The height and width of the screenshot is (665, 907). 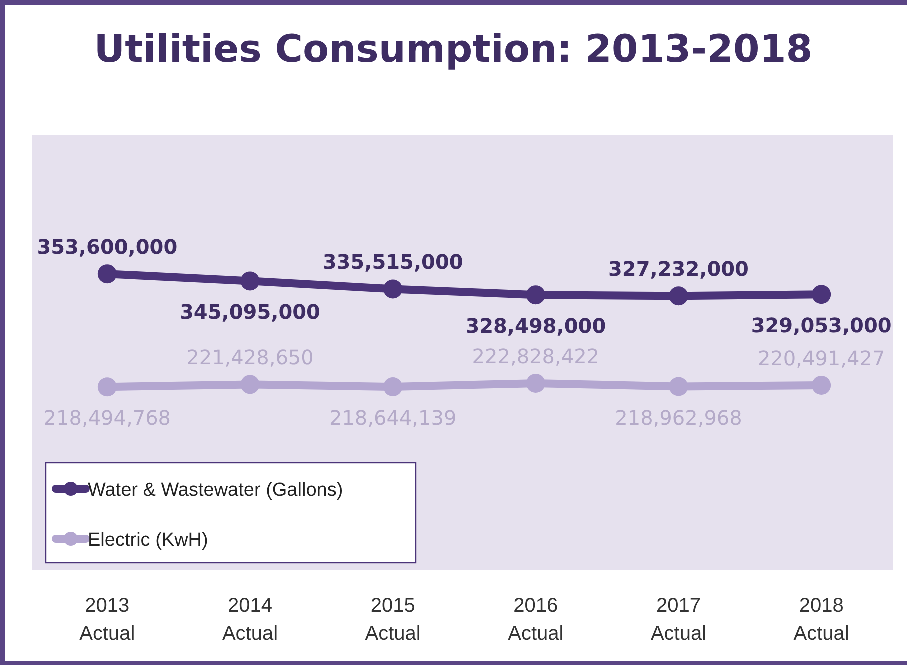 I want to click on x-tick-label: 2016 Actual, so click(x=536, y=620).